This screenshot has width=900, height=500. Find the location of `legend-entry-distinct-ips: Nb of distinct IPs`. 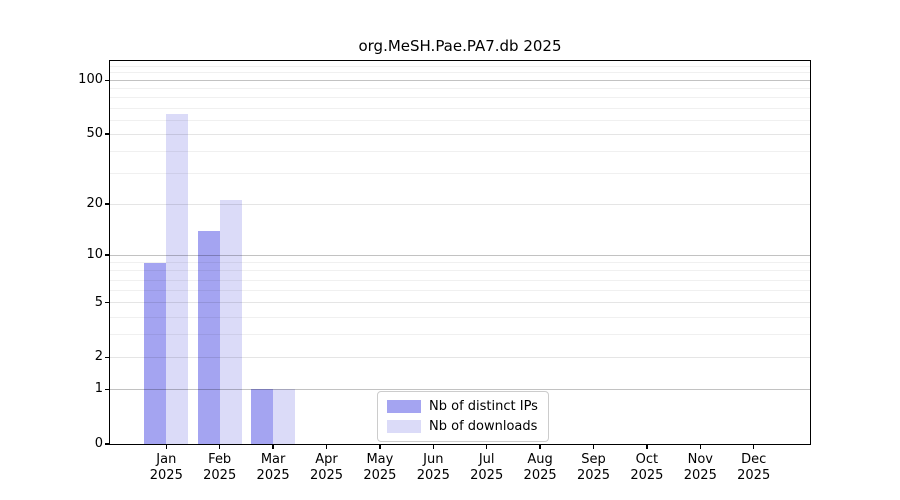

legend-entry-distinct-ips: Nb of distinct IPs is located at coordinates (462, 406).